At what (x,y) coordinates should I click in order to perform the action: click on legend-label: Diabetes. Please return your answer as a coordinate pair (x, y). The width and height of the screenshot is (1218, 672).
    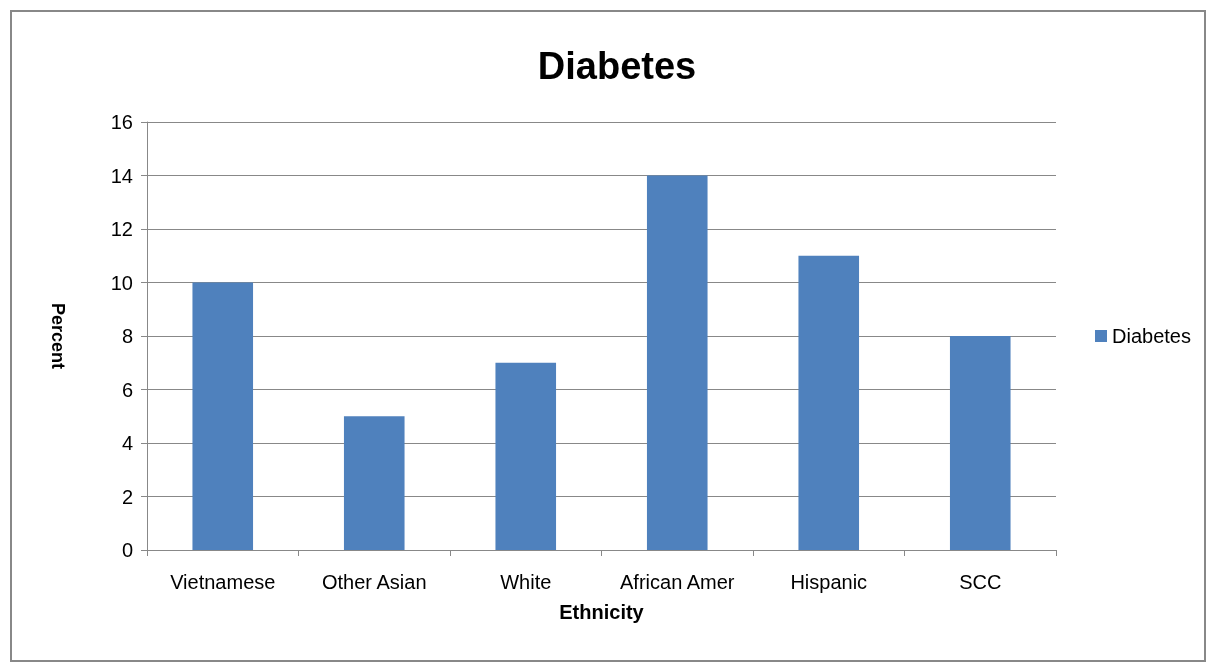
    Looking at the image, I should click on (1151, 336).